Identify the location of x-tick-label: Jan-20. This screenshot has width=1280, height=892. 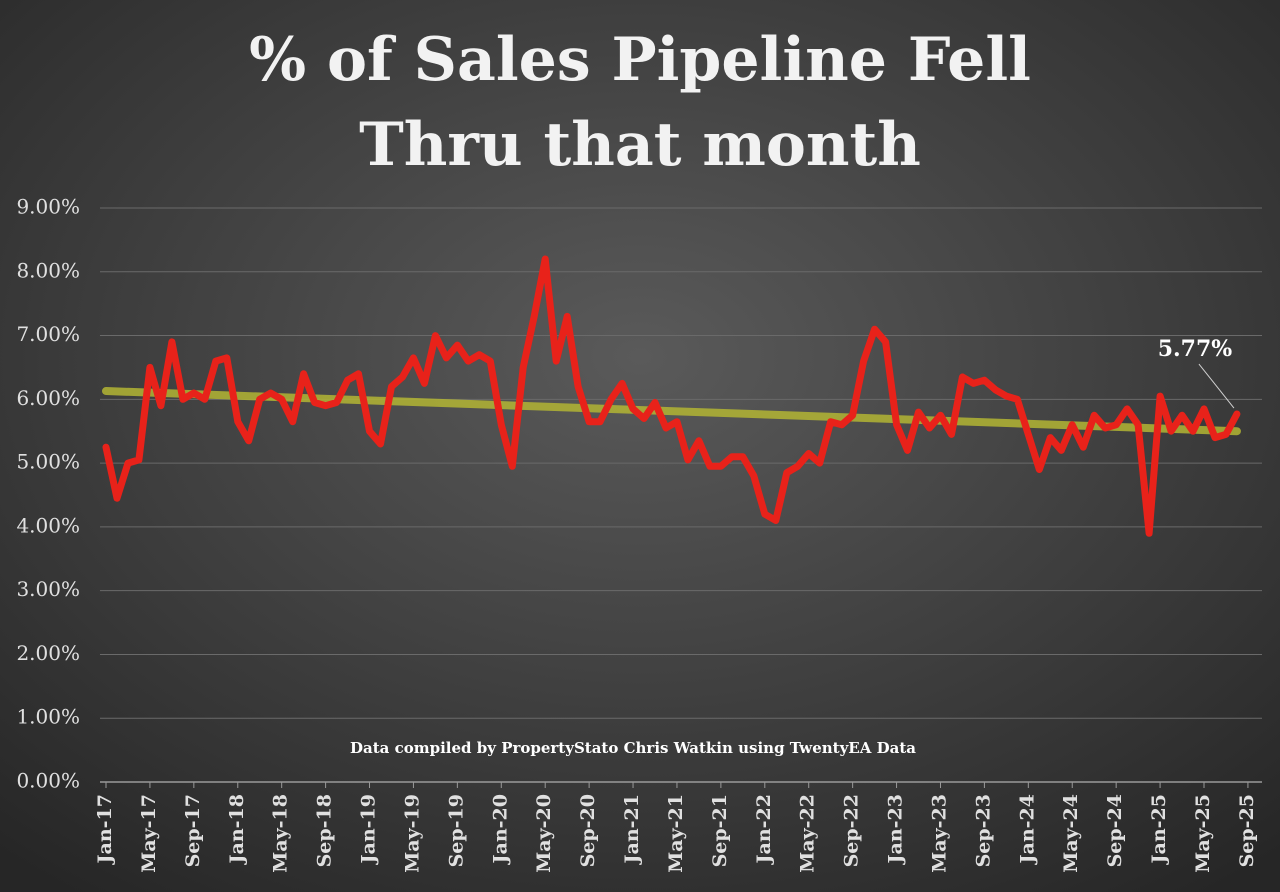
(500, 829).